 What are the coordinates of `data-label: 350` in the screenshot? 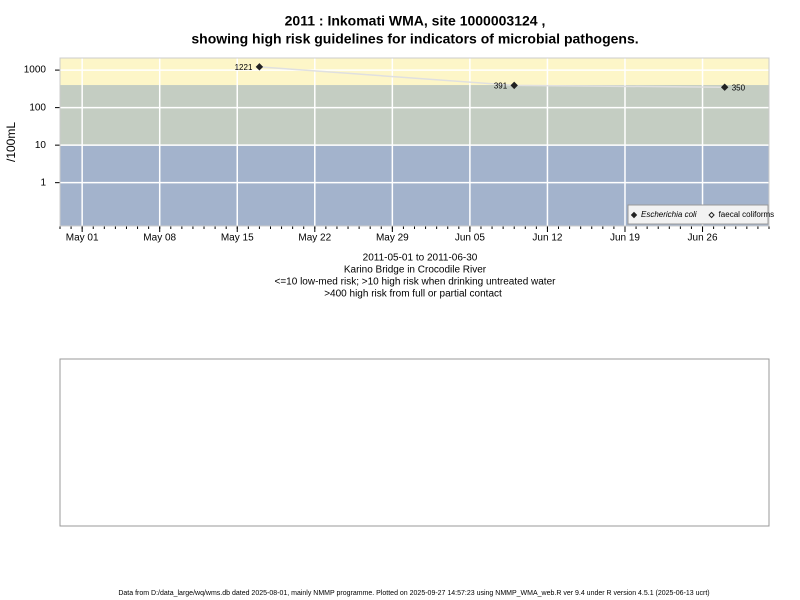 It's located at (739, 87).